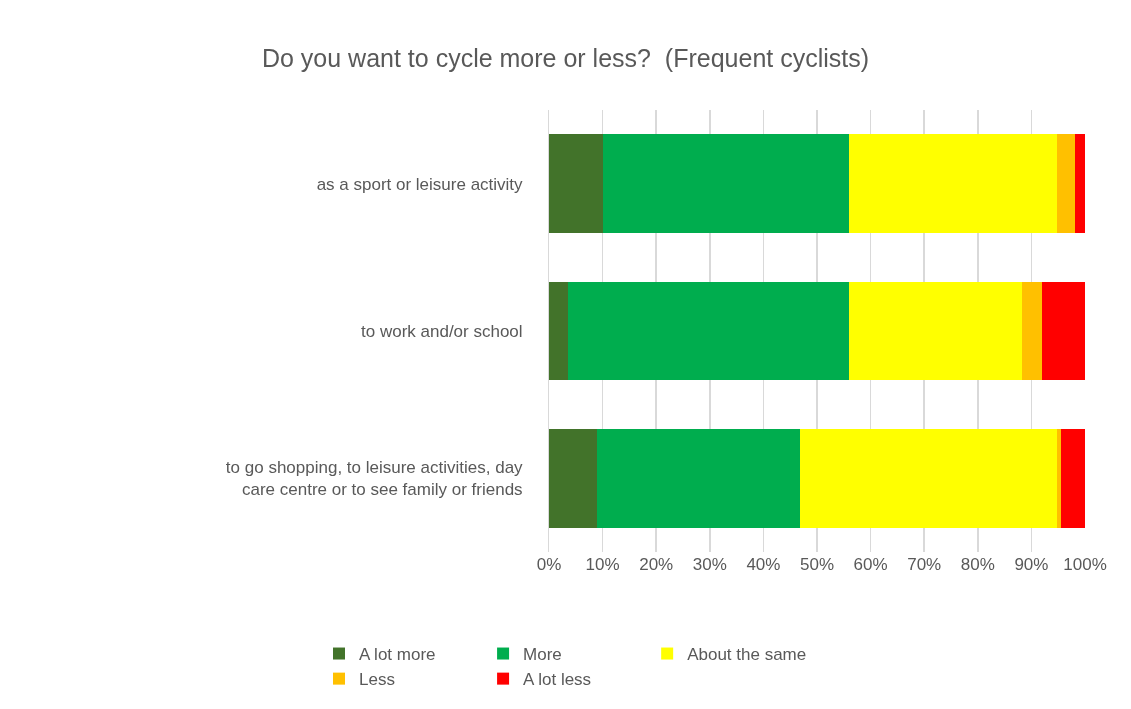 The image size is (1131, 709). I want to click on x-tick-label: 40%, so click(763, 564).